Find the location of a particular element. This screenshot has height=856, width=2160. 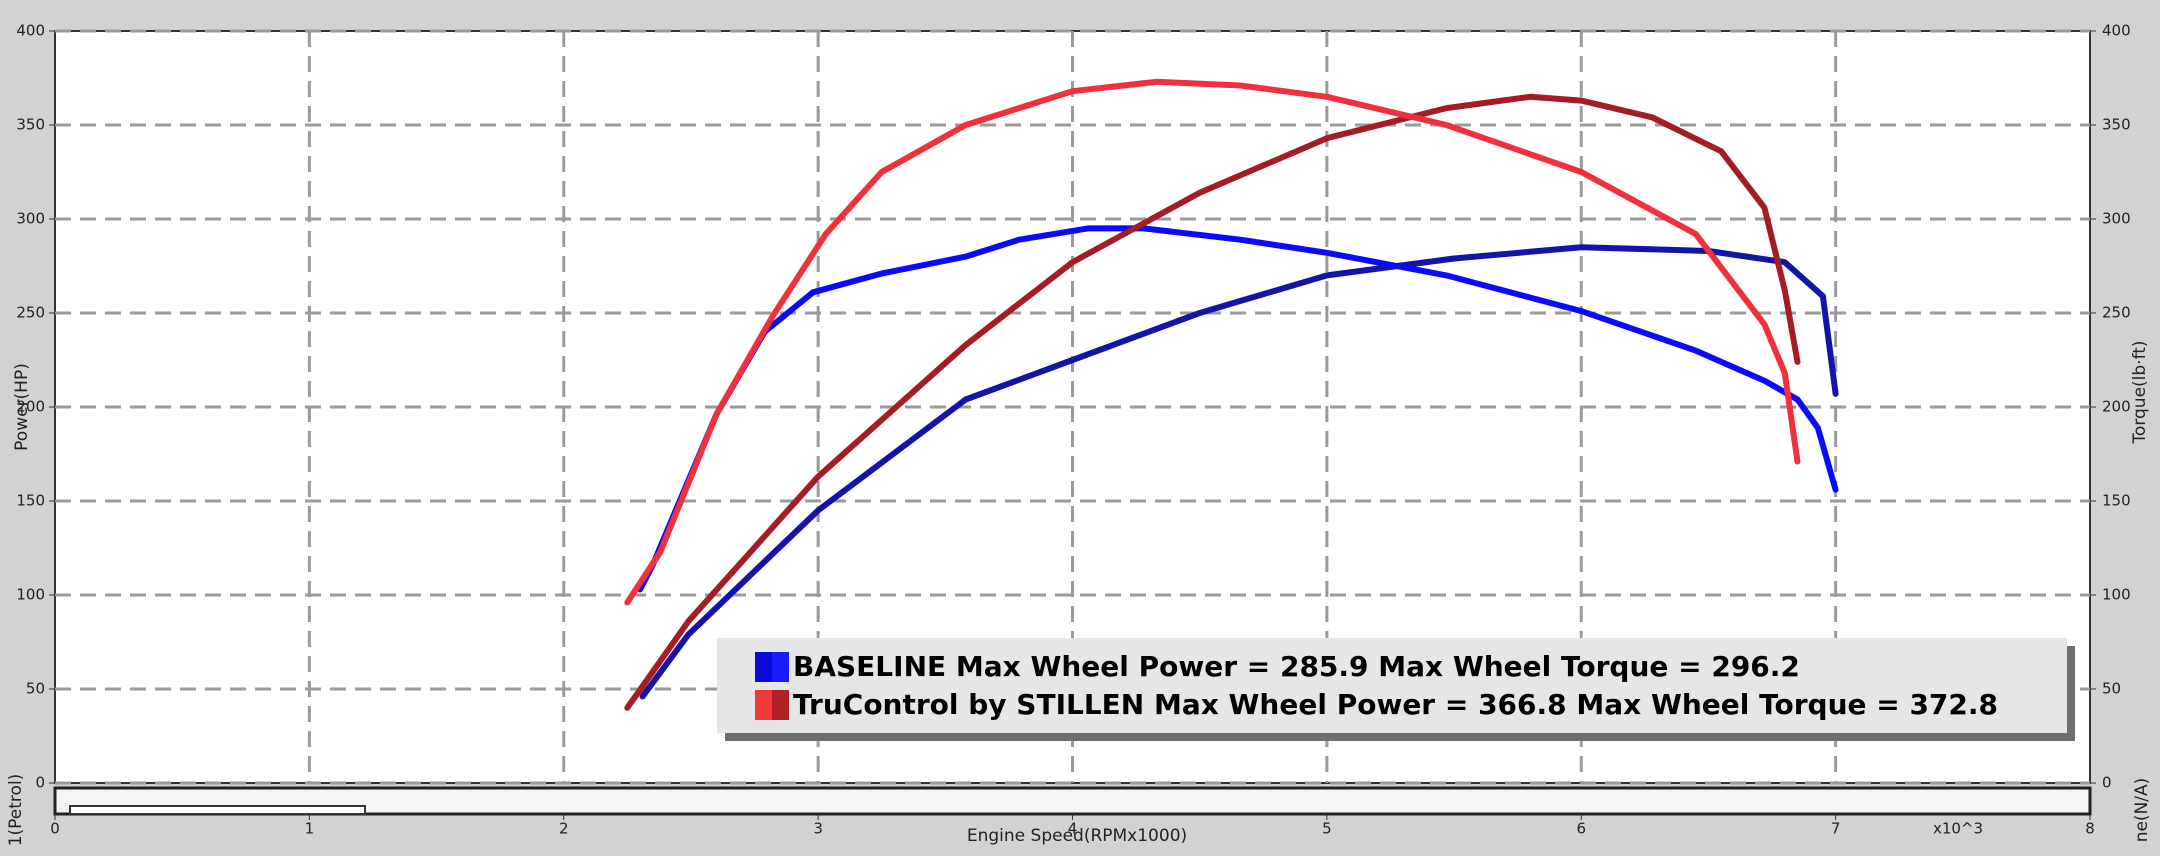

x-tick-label: 5 is located at coordinates (1327, 829).